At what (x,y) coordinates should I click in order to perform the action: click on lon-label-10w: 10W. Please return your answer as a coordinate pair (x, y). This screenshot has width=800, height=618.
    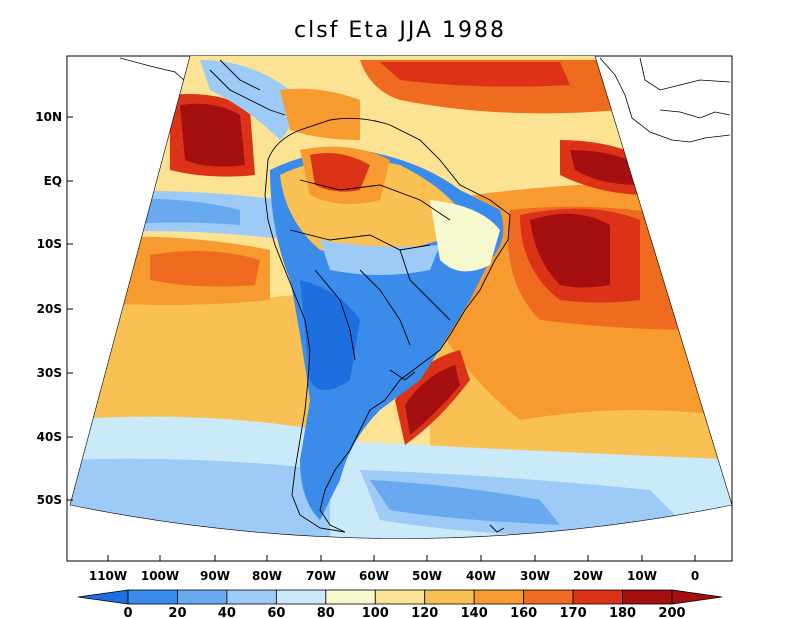
    Looking at the image, I should click on (642, 576).